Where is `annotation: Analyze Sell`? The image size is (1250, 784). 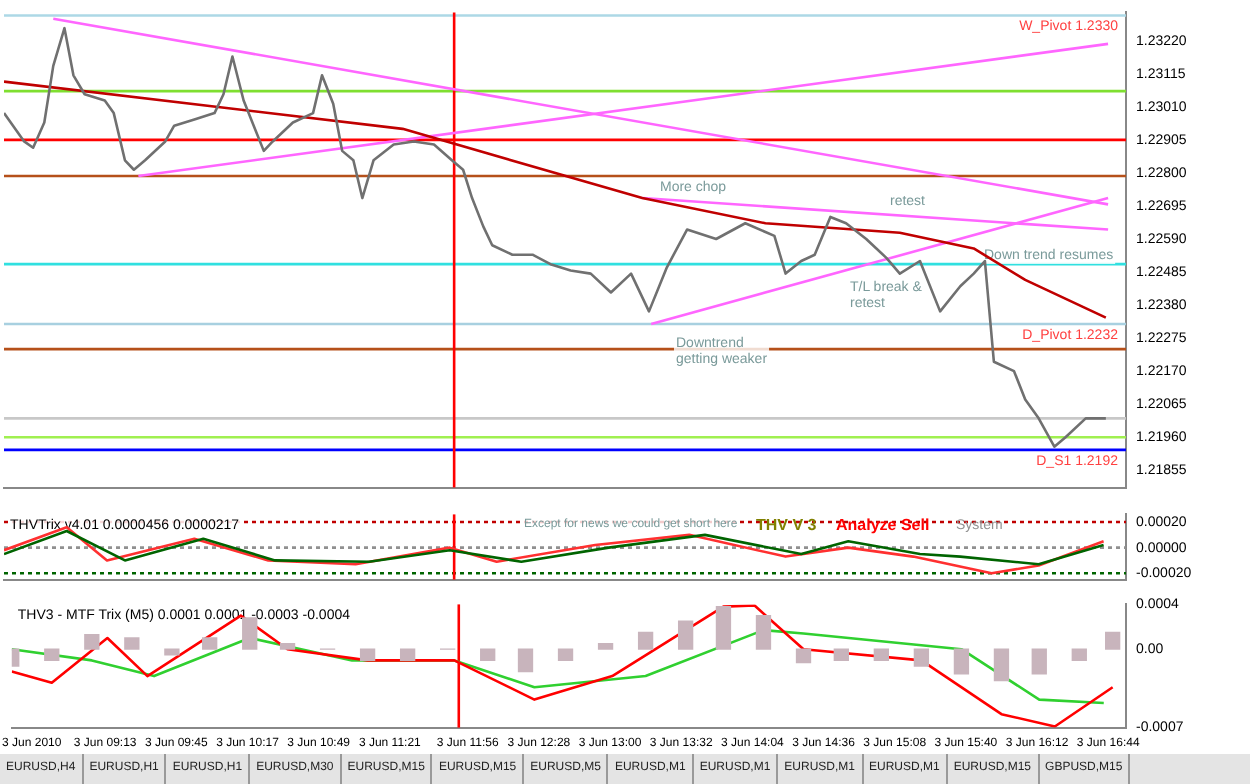 annotation: Analyze Sell is located at coordinates (883, 525).